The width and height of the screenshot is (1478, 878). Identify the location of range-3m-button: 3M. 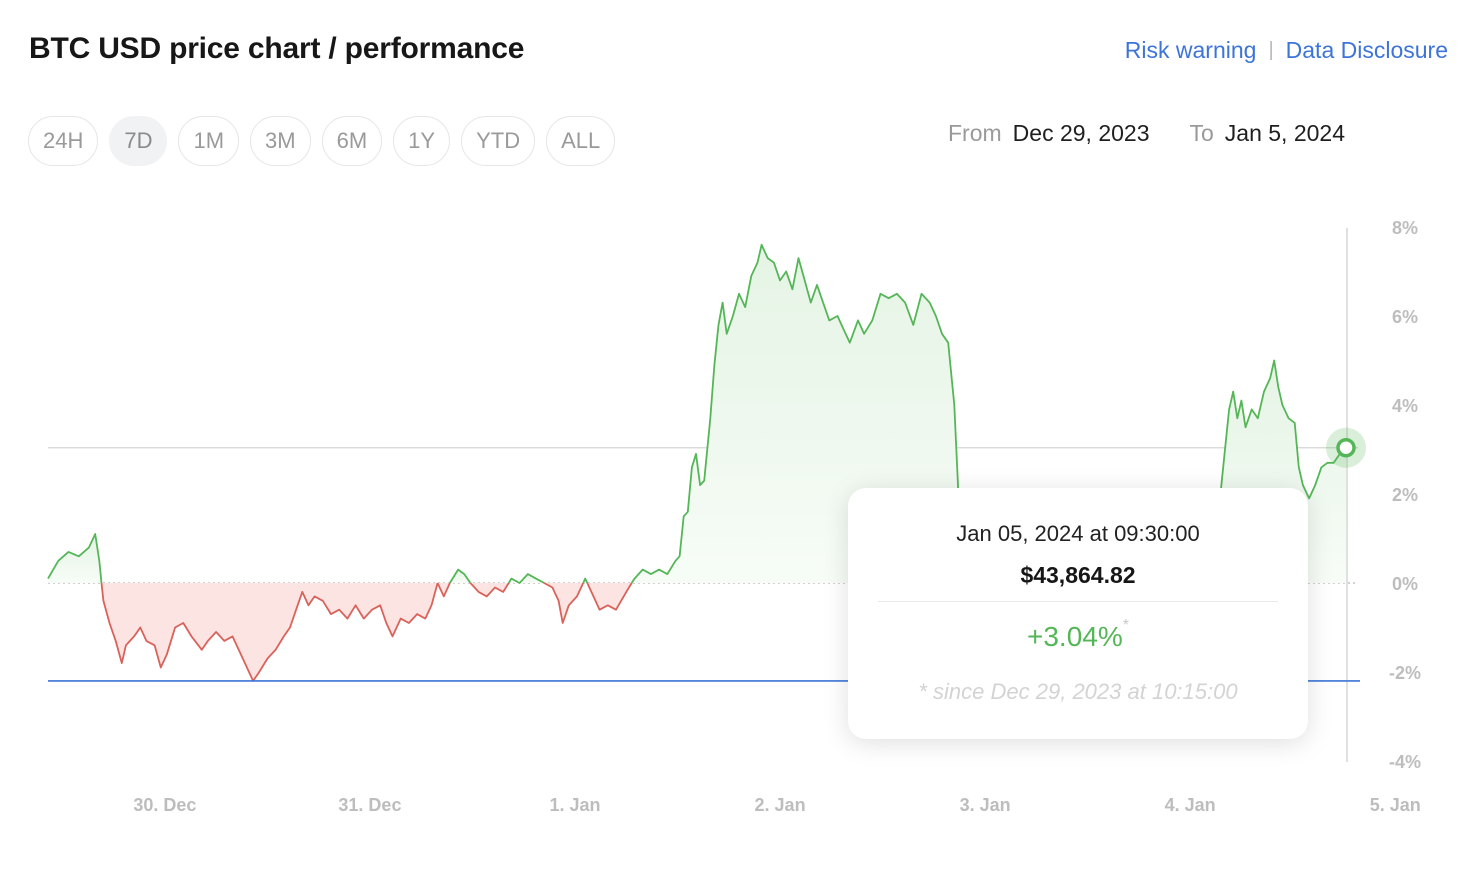
(280, 141).